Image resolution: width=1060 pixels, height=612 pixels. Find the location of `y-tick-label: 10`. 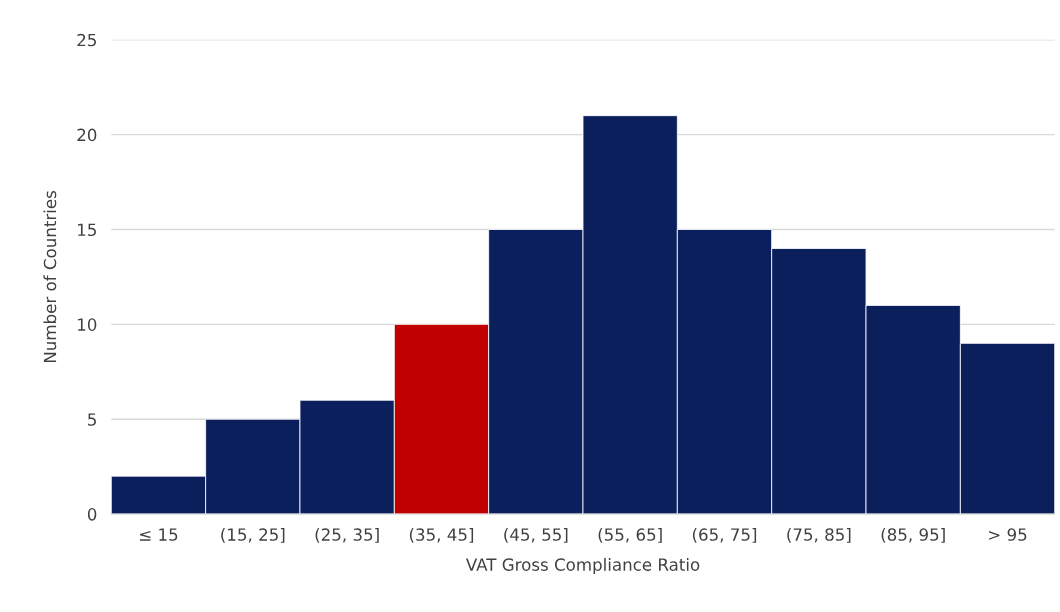

y-tick-label: 10 is located at coordinates (87, 324).